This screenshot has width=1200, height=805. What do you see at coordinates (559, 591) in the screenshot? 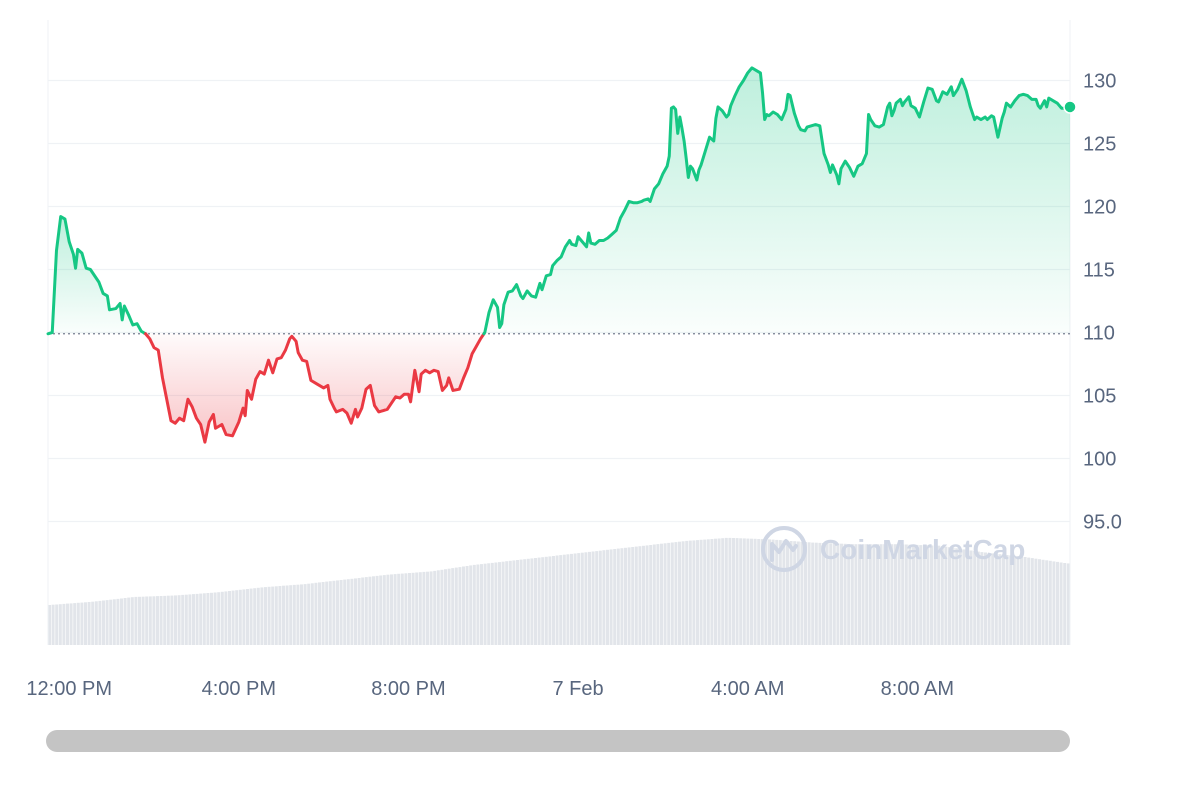
I see `volume-bars` at bounding box center [559, 591].